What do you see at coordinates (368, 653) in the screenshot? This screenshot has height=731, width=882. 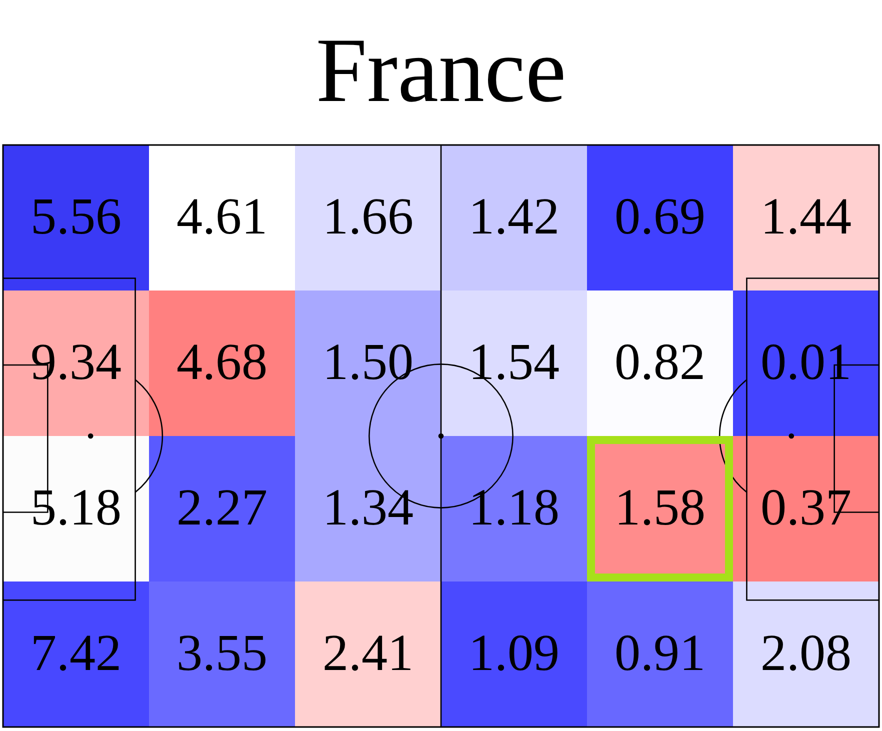 I see `data-label: 2.41` at bounding box center [368, 653].